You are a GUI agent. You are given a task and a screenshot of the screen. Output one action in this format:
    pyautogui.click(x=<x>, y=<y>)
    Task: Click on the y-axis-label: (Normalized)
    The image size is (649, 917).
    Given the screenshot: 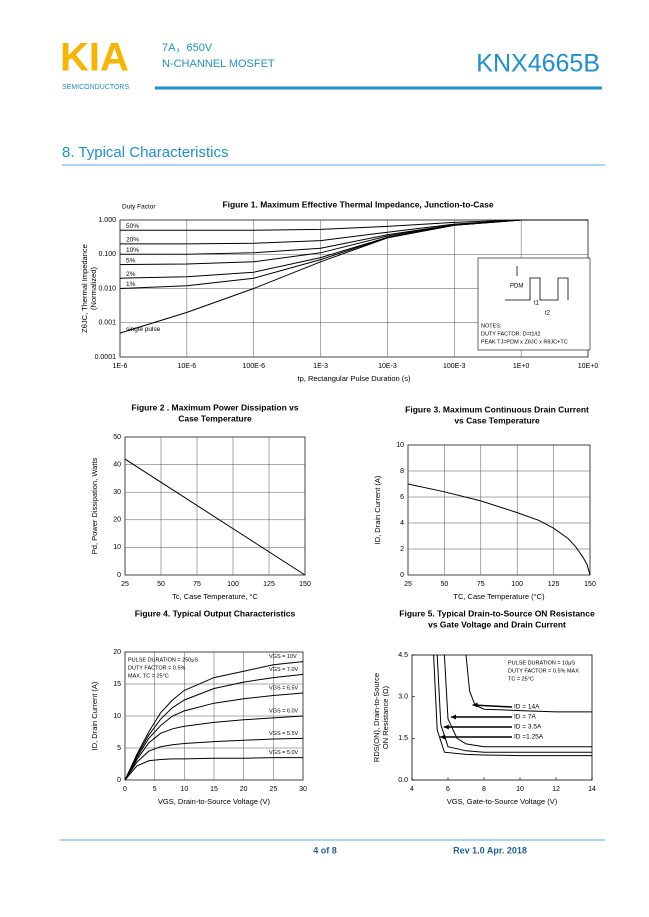 What is the action you would take?
    pyautogui.click(x=93, y=288)
    